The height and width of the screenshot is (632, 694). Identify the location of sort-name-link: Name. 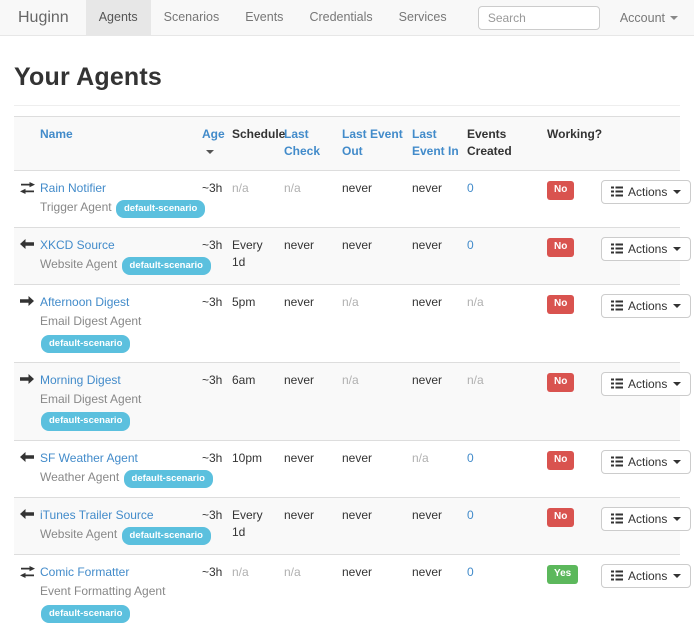
(56, 134).